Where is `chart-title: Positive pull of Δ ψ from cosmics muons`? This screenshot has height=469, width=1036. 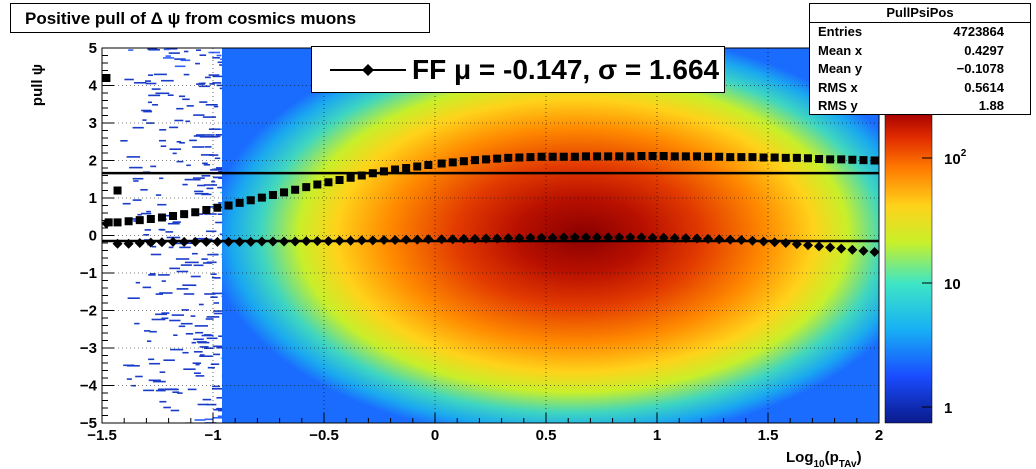 chart-title: Positive pull of Δ ψ from cosmics muons is located at coordinates (220, 18).